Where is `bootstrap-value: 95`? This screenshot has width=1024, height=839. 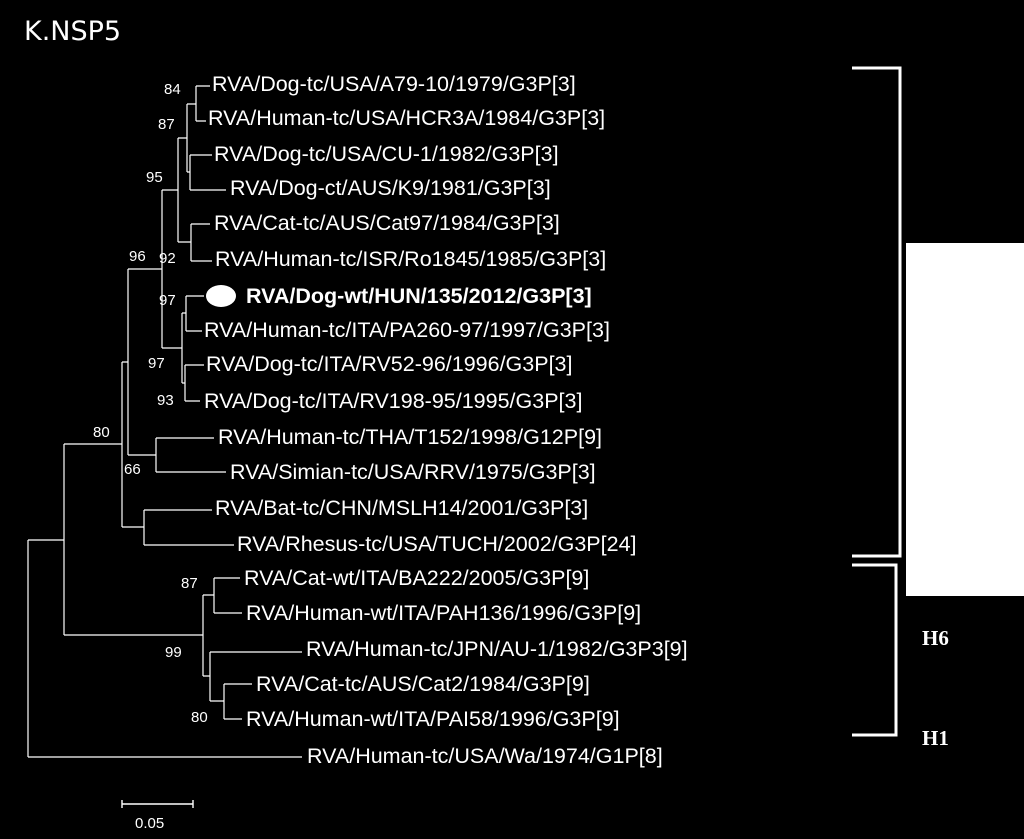 bootstrap-value: 95 is located at coordinates (154, 177).